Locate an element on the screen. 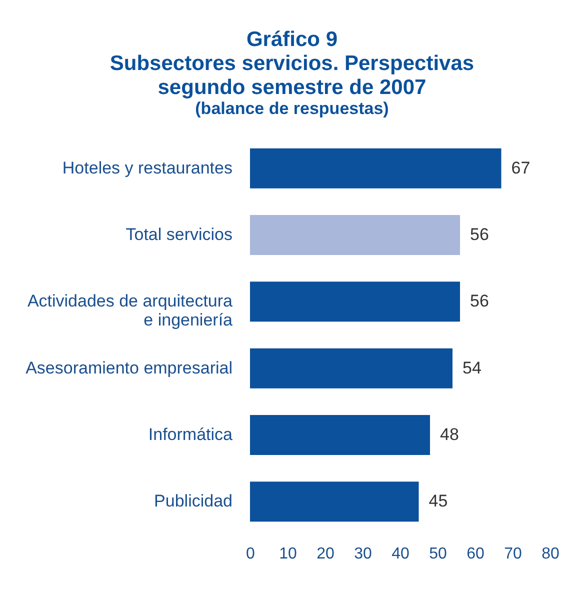 Image resolution: width=571 pixels, height=616 pixels. y-tick-label: Publicidad is located at coordinates (193, 501).